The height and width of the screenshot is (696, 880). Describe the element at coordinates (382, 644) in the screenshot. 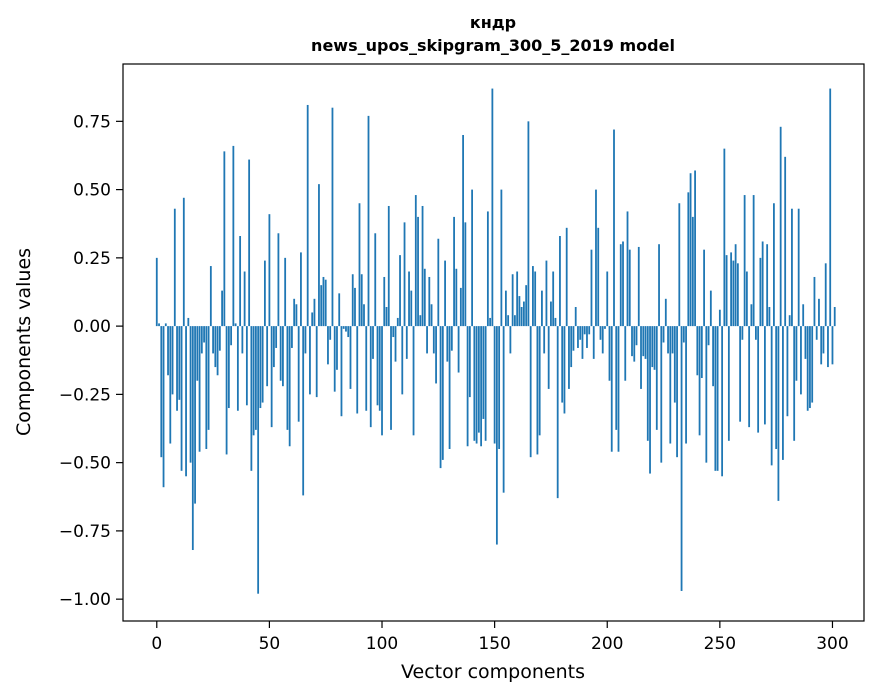

I see `x-tick-label: 100` at that location.